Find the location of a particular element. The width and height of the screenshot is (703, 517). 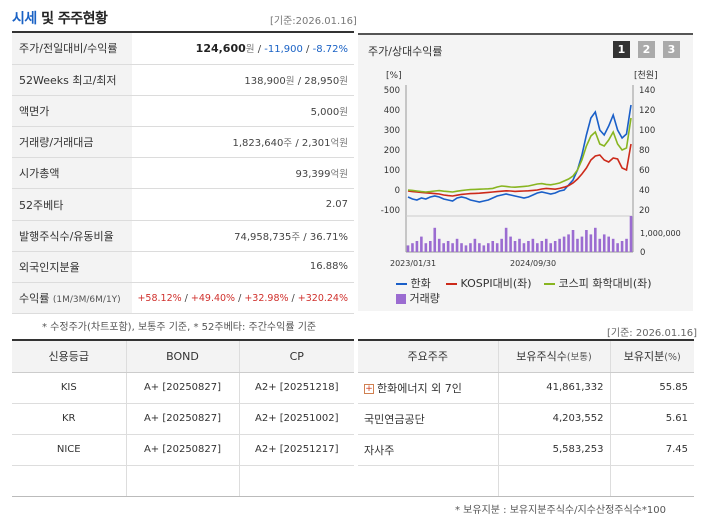

price-cell: 124,600원 / -11,900 / -8.72% is located at coordinates (243, 49).